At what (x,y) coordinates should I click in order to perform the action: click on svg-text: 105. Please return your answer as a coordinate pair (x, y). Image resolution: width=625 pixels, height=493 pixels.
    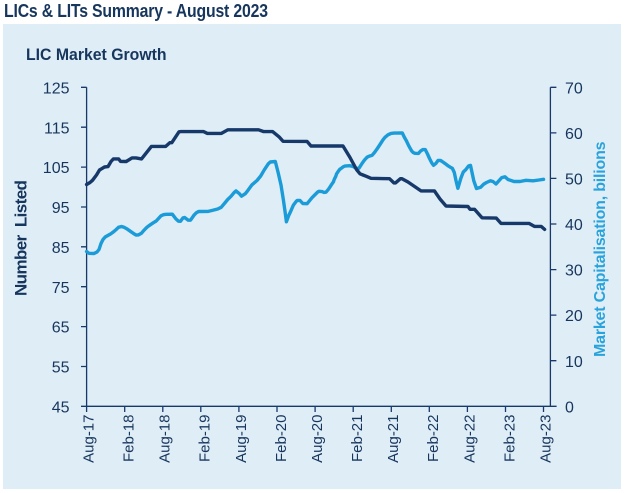
    Looking at the image, I should click on (56, 168).